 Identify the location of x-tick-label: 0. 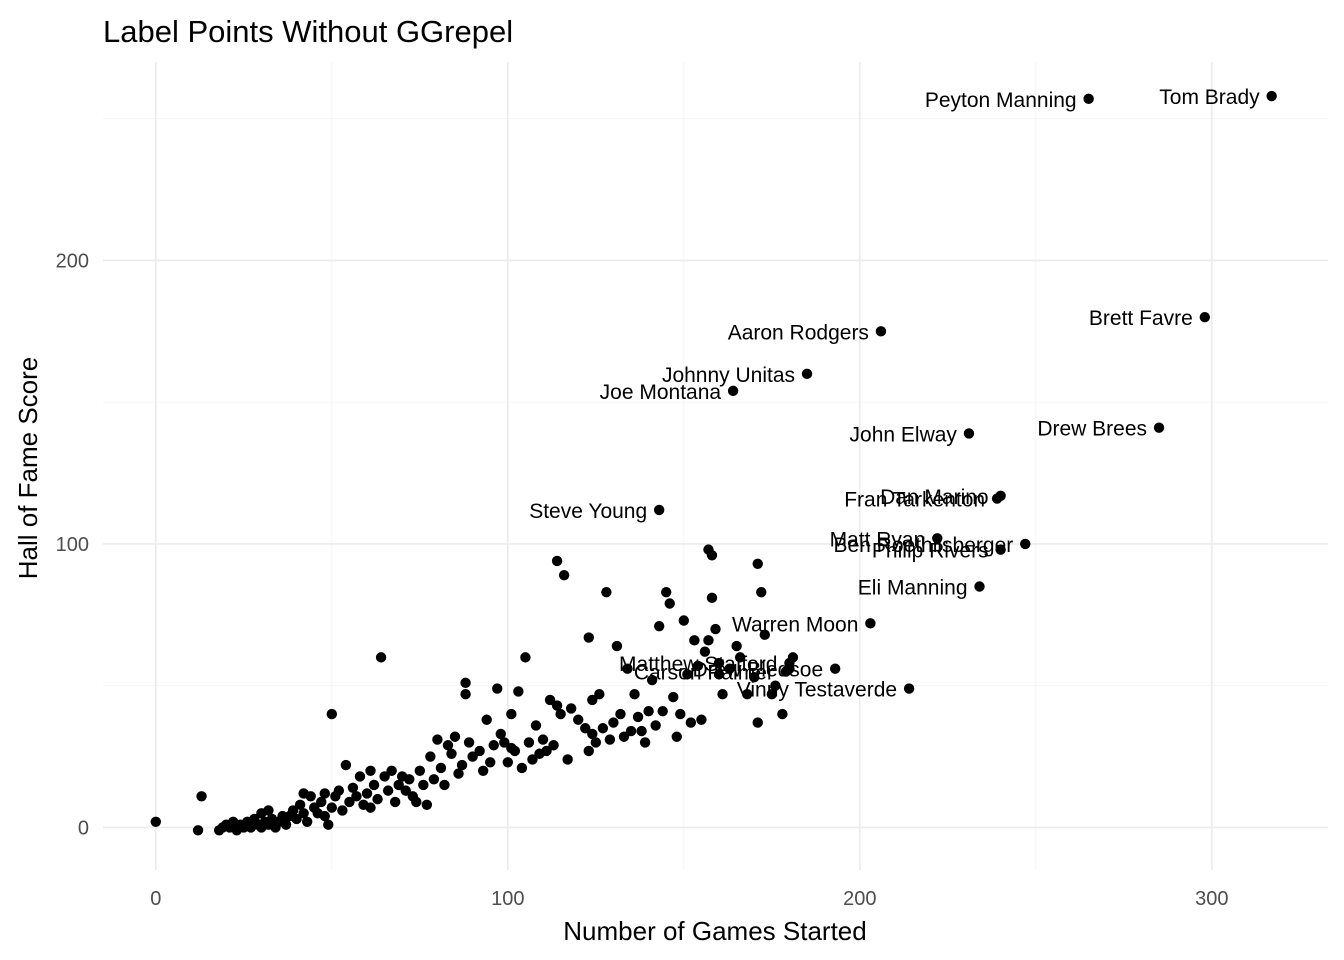
(155, 899).